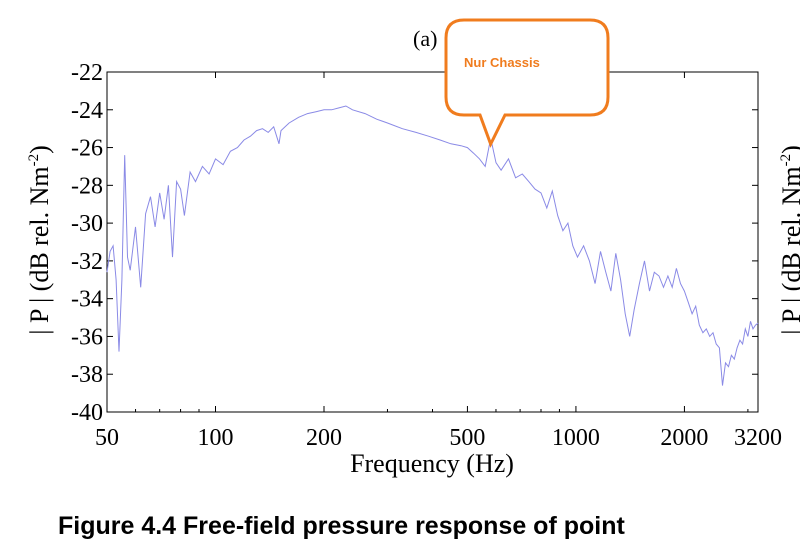 The width and height of the screenshot is (800, 552). Describe the element at coordinates (87, 262) in the screenshot. I see `y-tick-label: -32` at that location.